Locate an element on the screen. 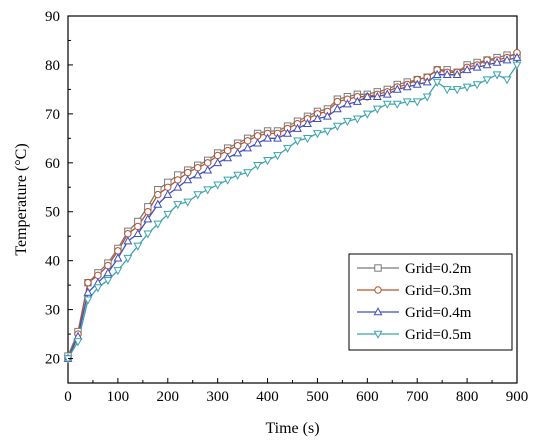  y-tick-label: 60 is located at coordinates (52, 164).